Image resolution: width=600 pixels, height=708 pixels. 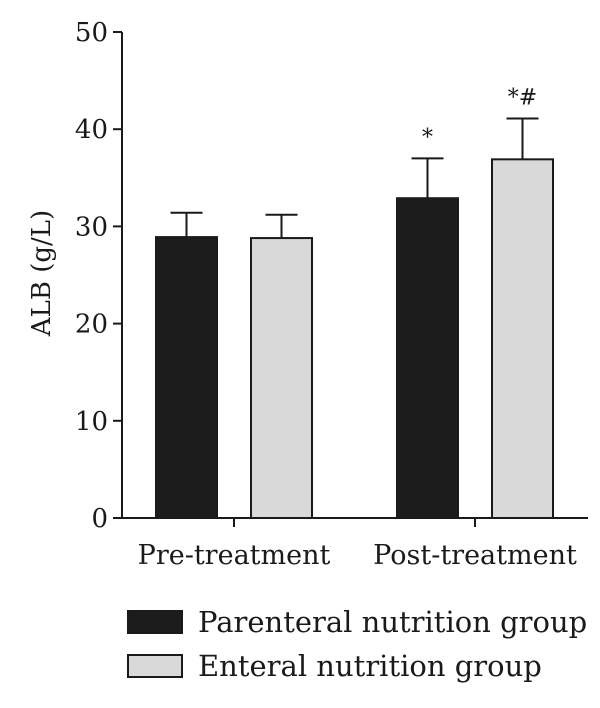 I want to click on y-tick-label: 30, so click(x=91, y=227).